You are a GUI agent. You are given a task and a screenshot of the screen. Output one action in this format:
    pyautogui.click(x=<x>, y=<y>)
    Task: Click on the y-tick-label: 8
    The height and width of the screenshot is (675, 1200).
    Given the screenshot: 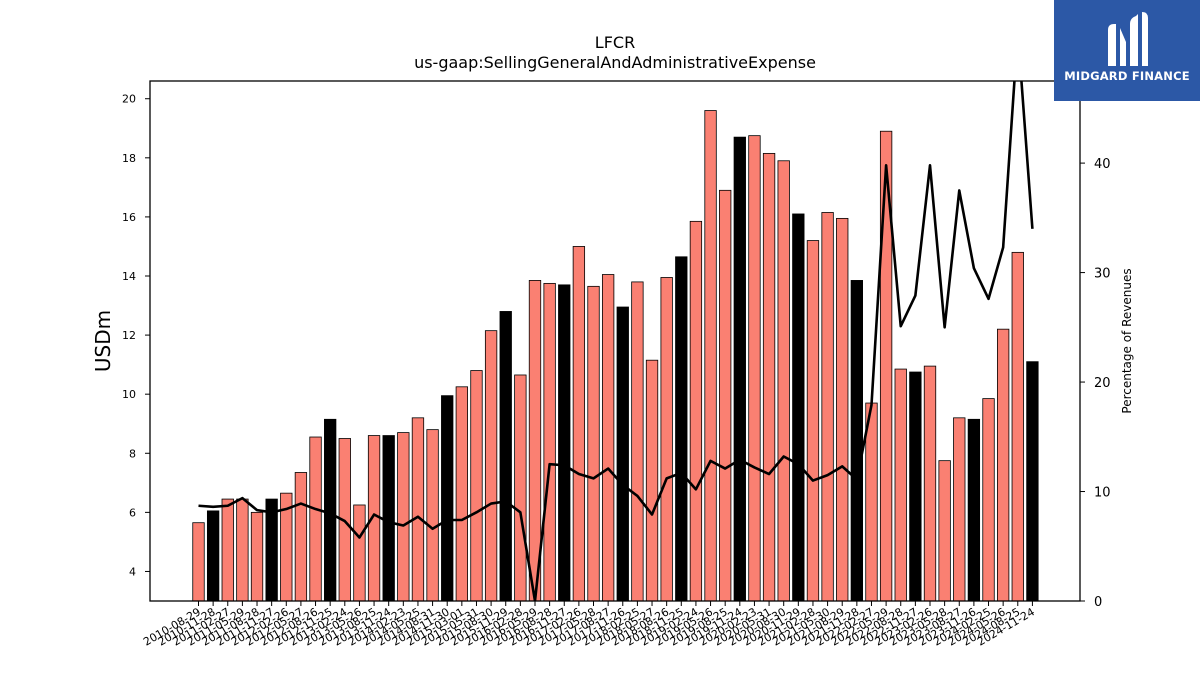 What is the action you would take?
    pyautogui.click(x=132, y=453)
    